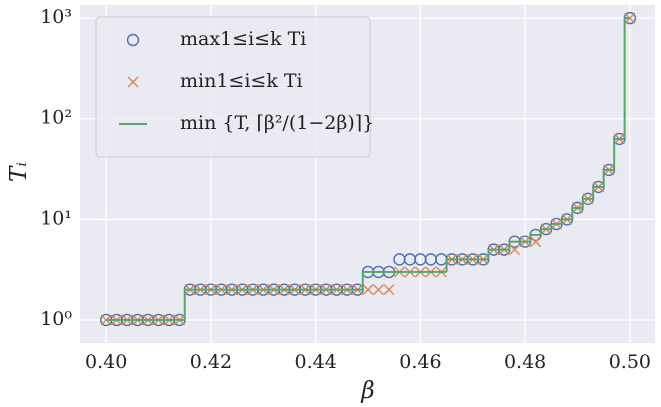 This screenshot has height=407, width=661. Describe the element at coordinates (19, 172) in the screenshot. I see `y-axis-label: Tᵢ` at that location.